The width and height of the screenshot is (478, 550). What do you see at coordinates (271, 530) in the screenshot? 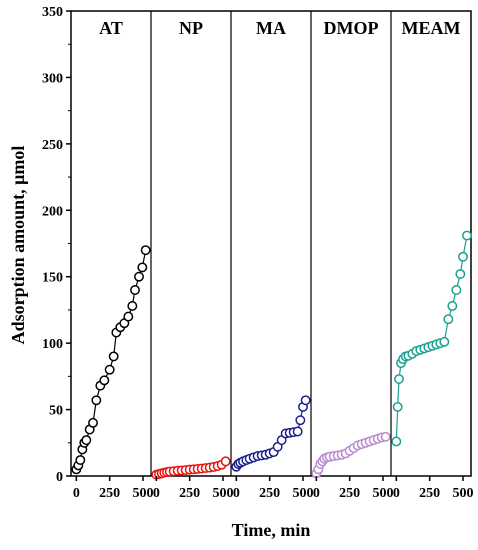
I see `x-axis-label: Time, min` at bounding box center [271, 530].